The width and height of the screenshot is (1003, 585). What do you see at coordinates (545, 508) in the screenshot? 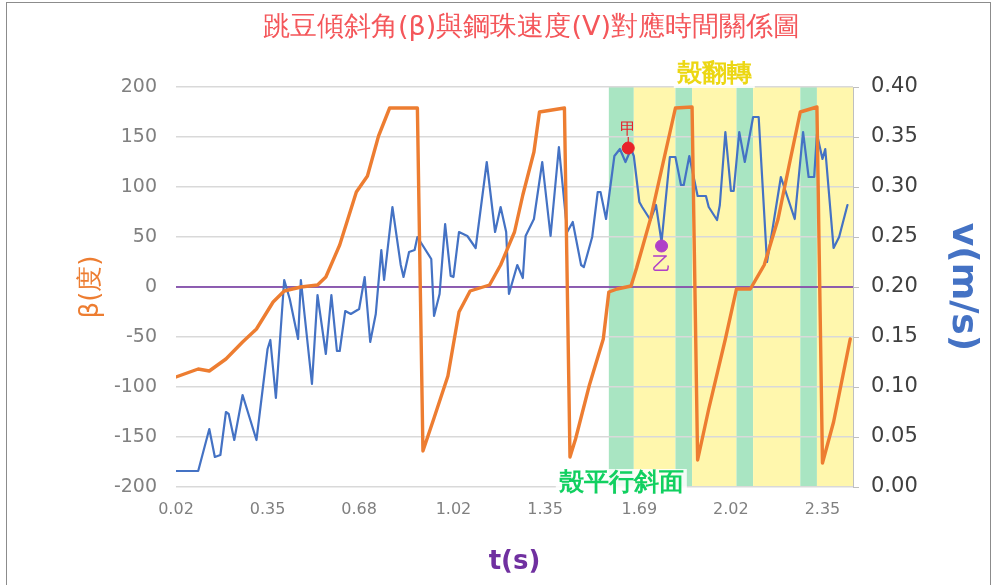
I see `x-tick-label: 1.35` at bounding box center [545, 508].